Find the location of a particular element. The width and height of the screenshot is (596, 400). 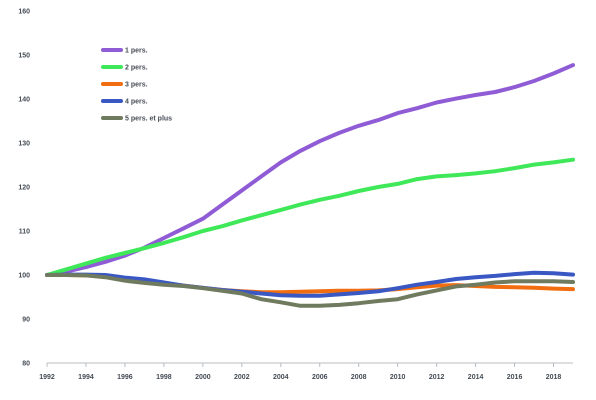

x-tick-label: 2004 is located at coordinates (281, 377).